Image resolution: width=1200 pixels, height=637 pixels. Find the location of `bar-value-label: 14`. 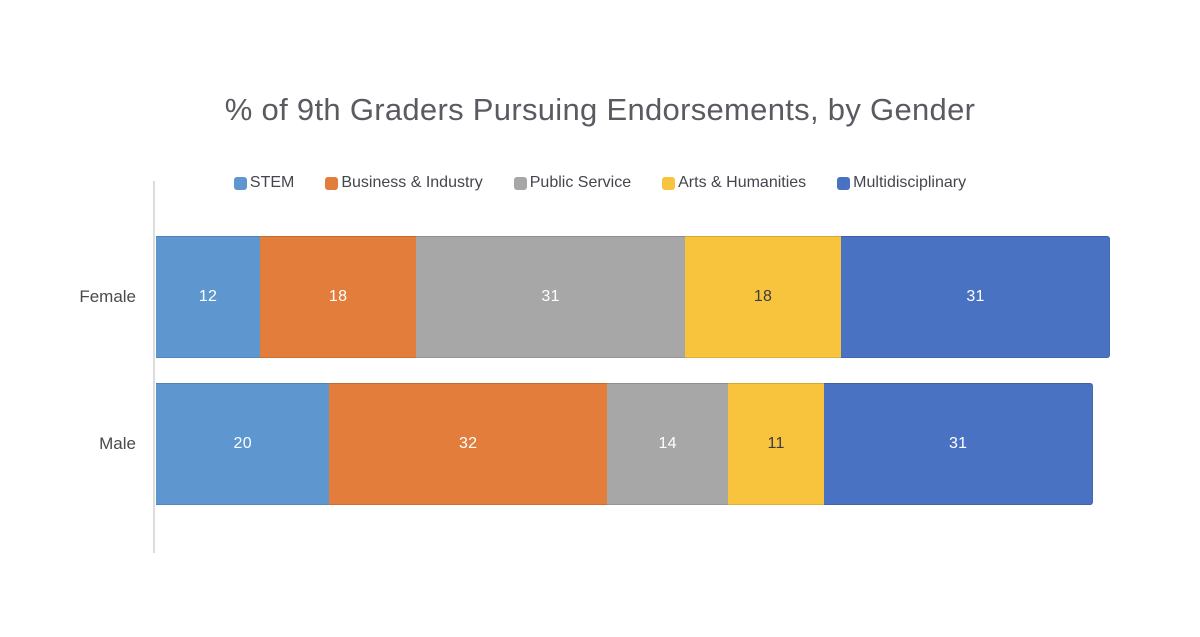

bar-value-label: 14 is located at coordinates (667, 443).